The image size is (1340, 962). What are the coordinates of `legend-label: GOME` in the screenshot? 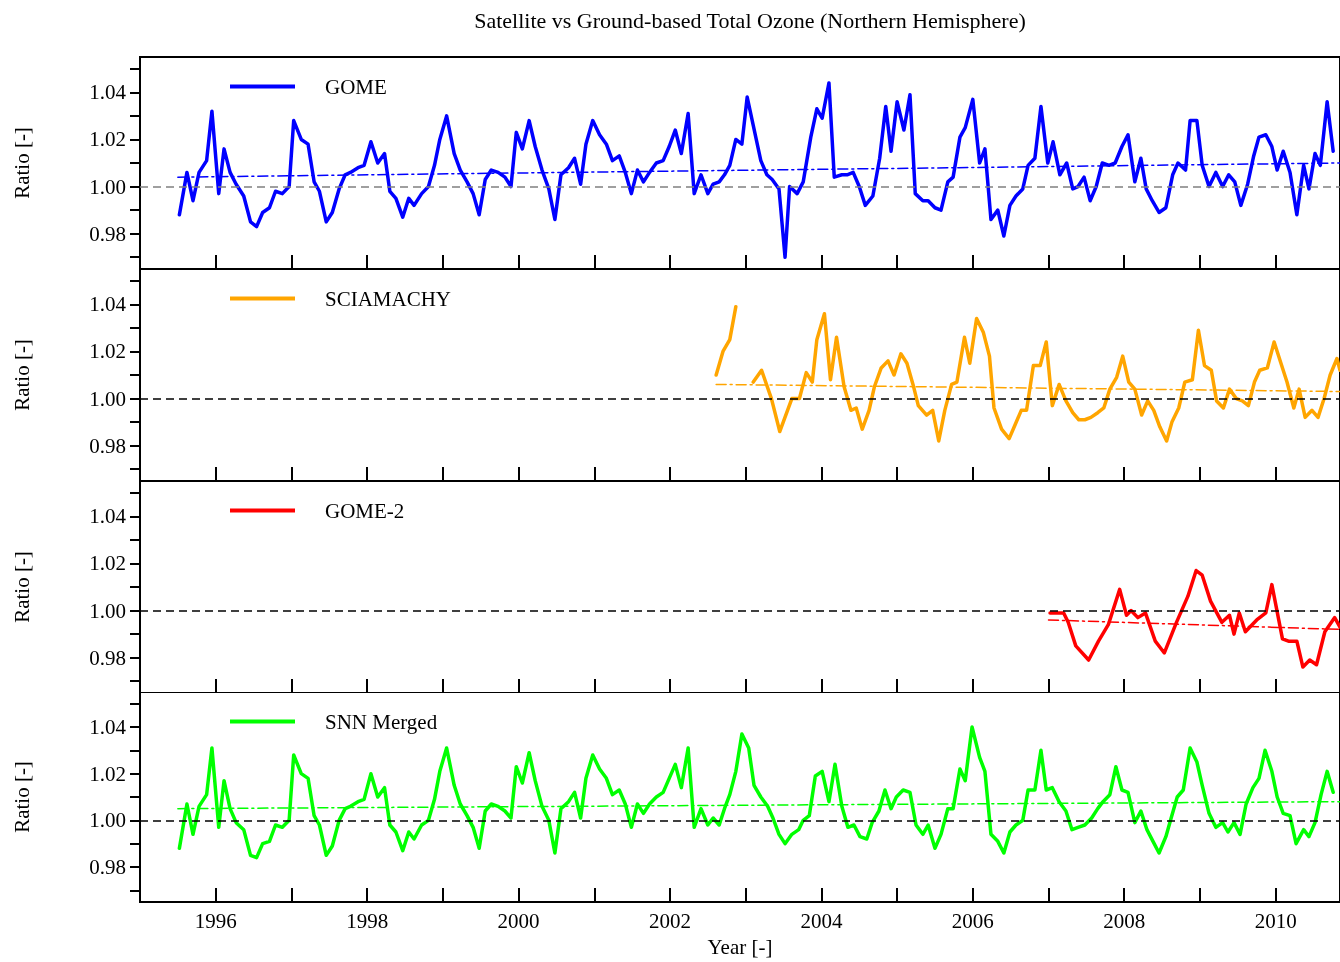 It's located at (356, 86).